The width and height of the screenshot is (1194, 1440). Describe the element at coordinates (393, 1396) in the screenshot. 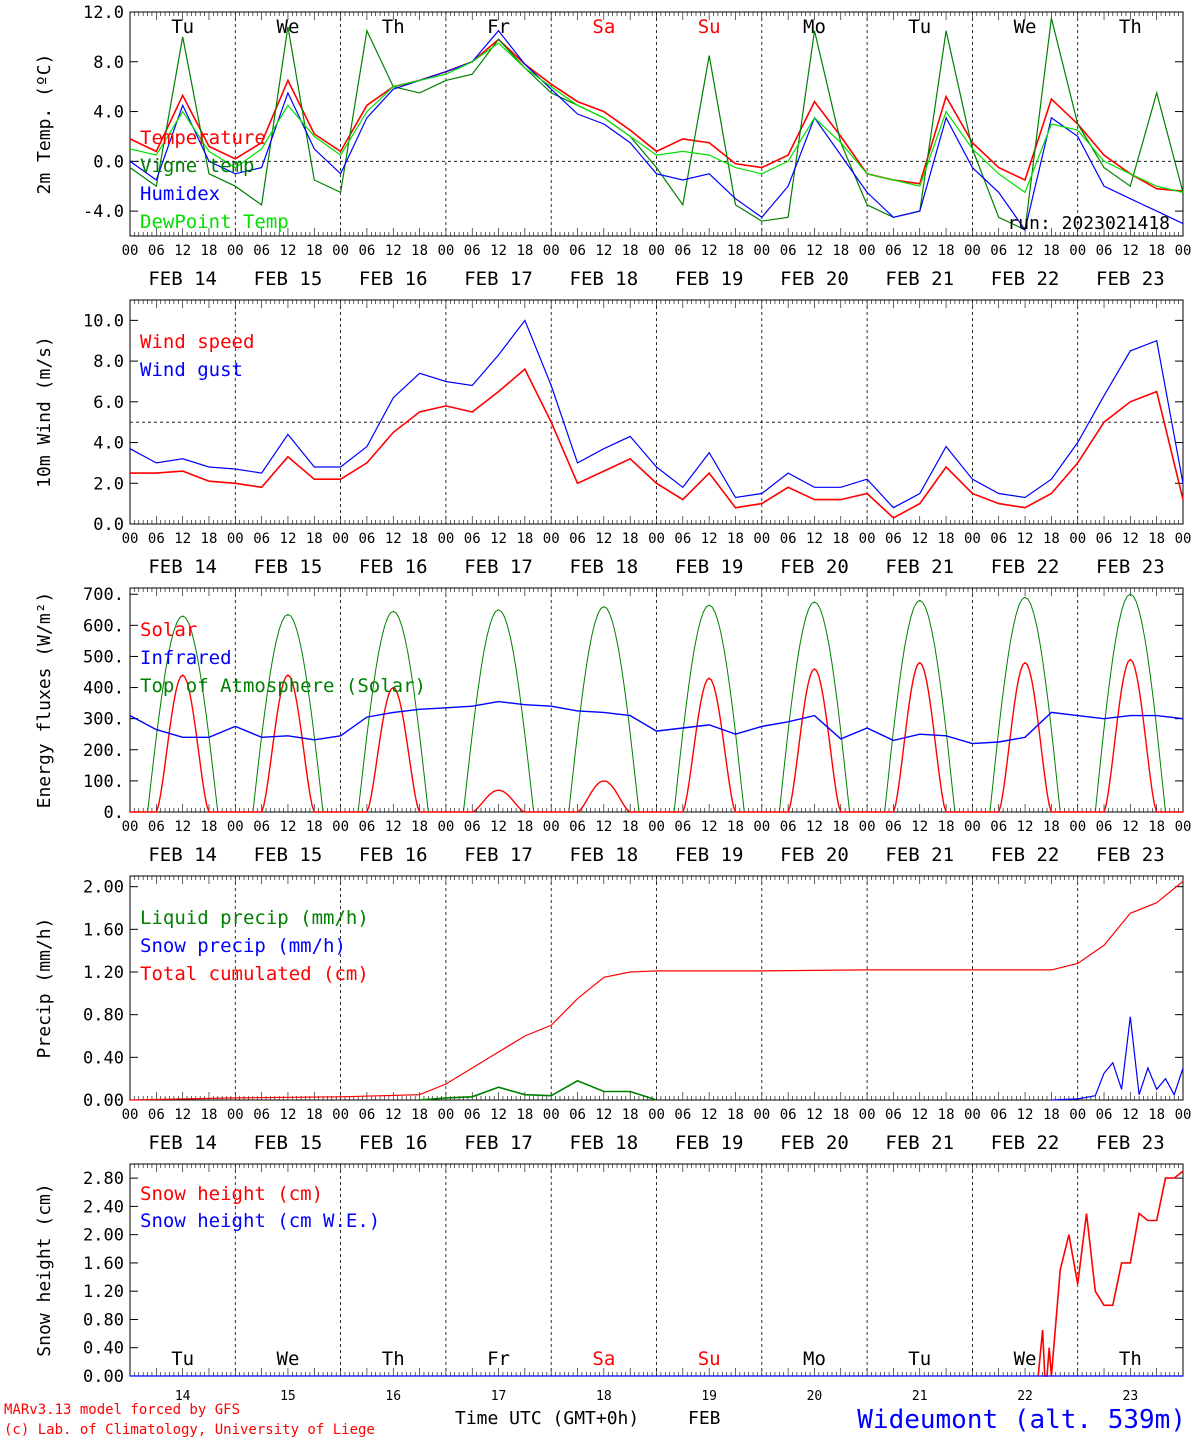

I see `day-number: 16` at that location.